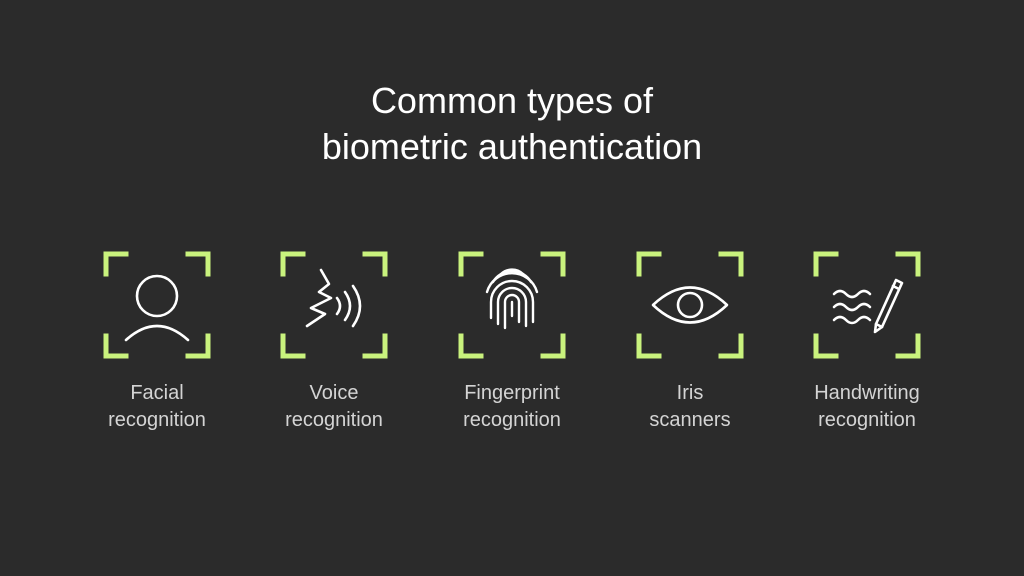 Image resolution: width=1024 pixels, height=576 pixels. What do you see at coordinates (512, 407) in the screenshot?
I see `card-label: Fingerprint recognition` at bounding box center [512, 407].